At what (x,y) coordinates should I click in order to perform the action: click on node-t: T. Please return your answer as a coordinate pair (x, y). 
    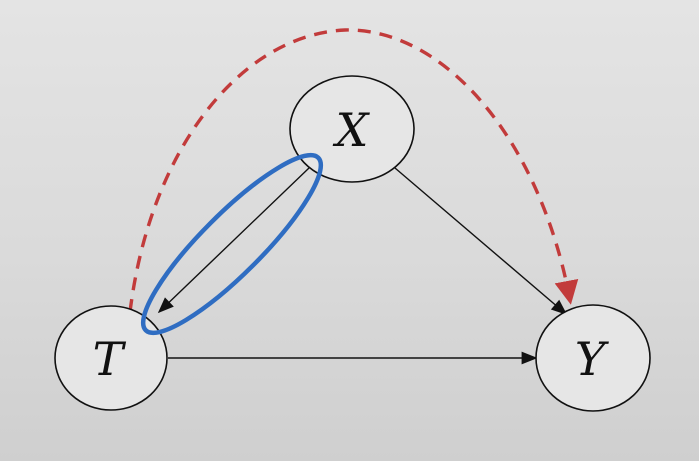
    Looking at the image, I should click on (111, 358).